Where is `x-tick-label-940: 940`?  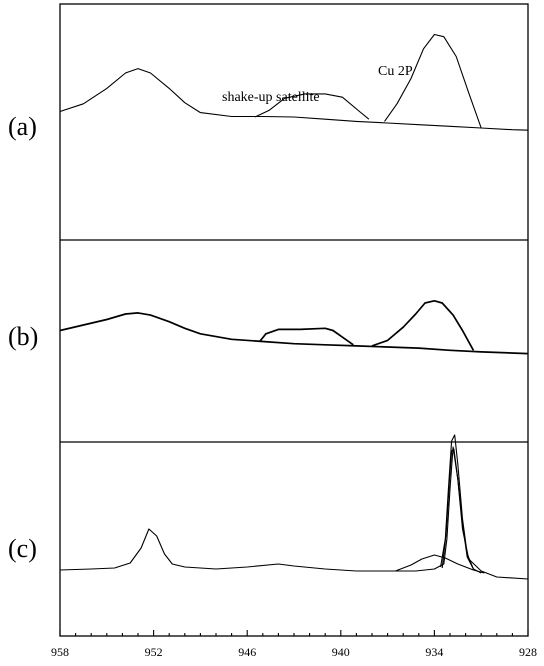
x-tick-label-940: 940 is located at coordinates (341, 652).